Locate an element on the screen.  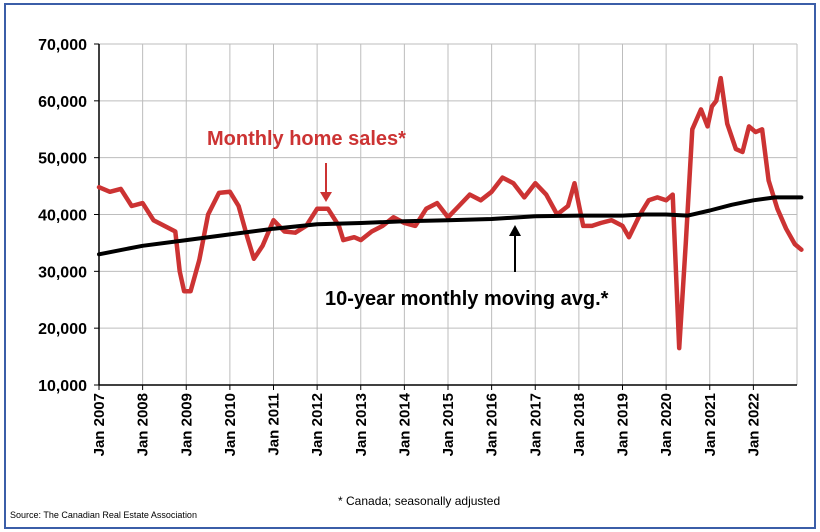
x-tick-label: Jan 2014 is located at coordinates (404, 424).